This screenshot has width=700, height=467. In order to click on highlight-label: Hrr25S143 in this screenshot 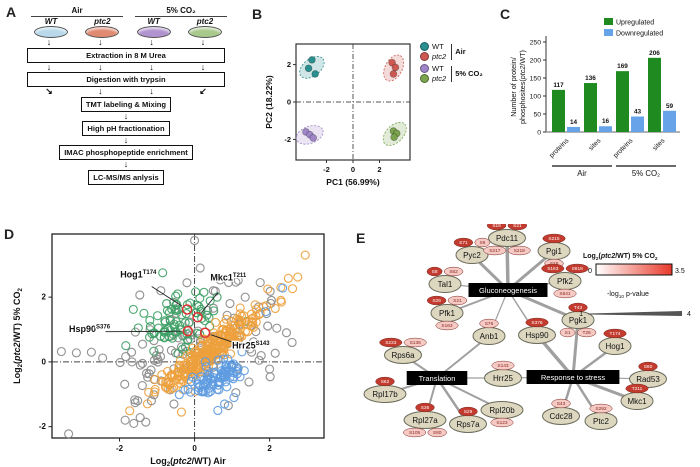, I will do `click(251, 345)`.